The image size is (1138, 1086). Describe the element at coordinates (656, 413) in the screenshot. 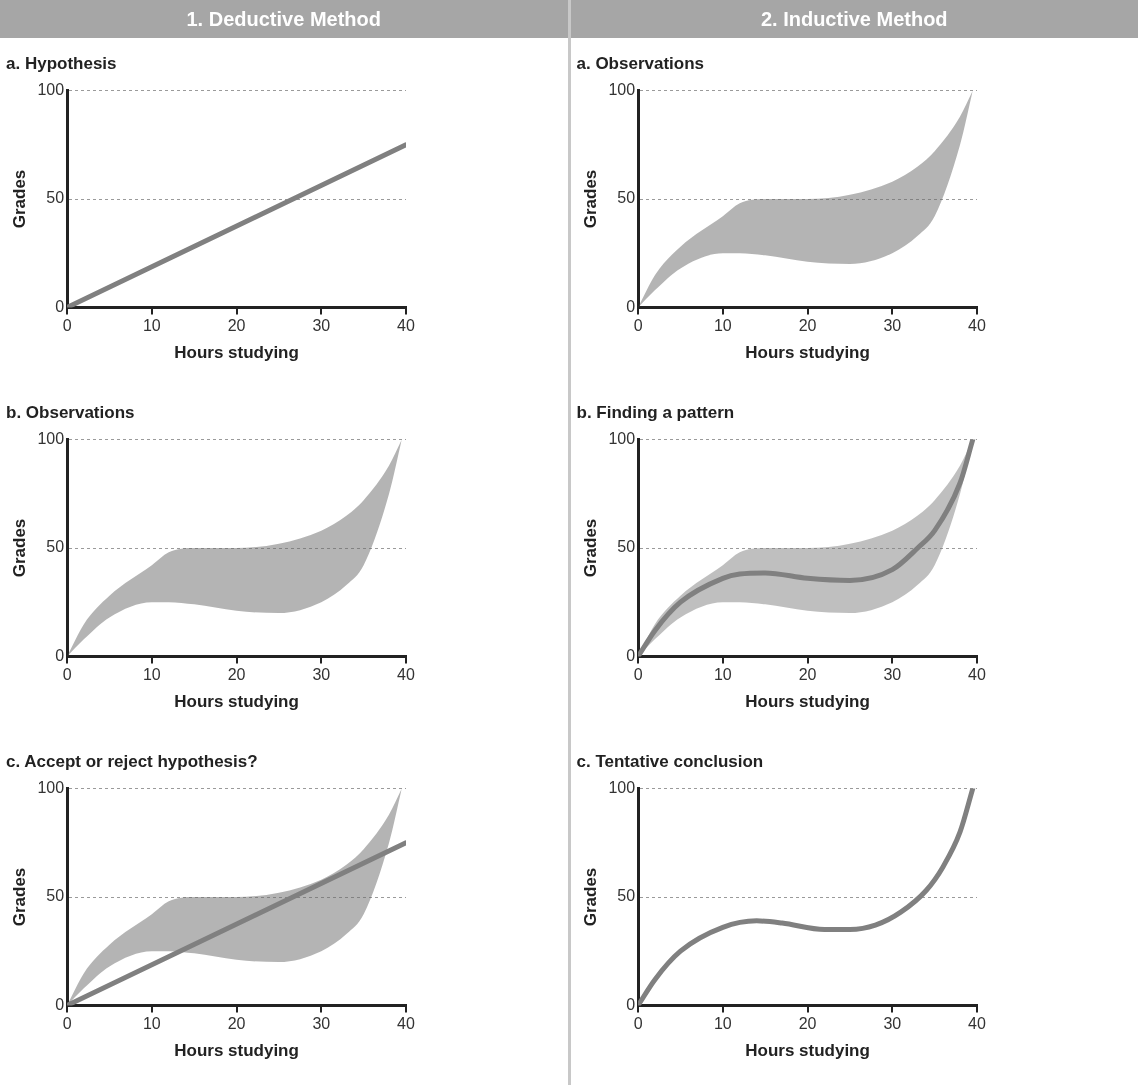

I see `chart-title: b. Finding a pattern` at that location.